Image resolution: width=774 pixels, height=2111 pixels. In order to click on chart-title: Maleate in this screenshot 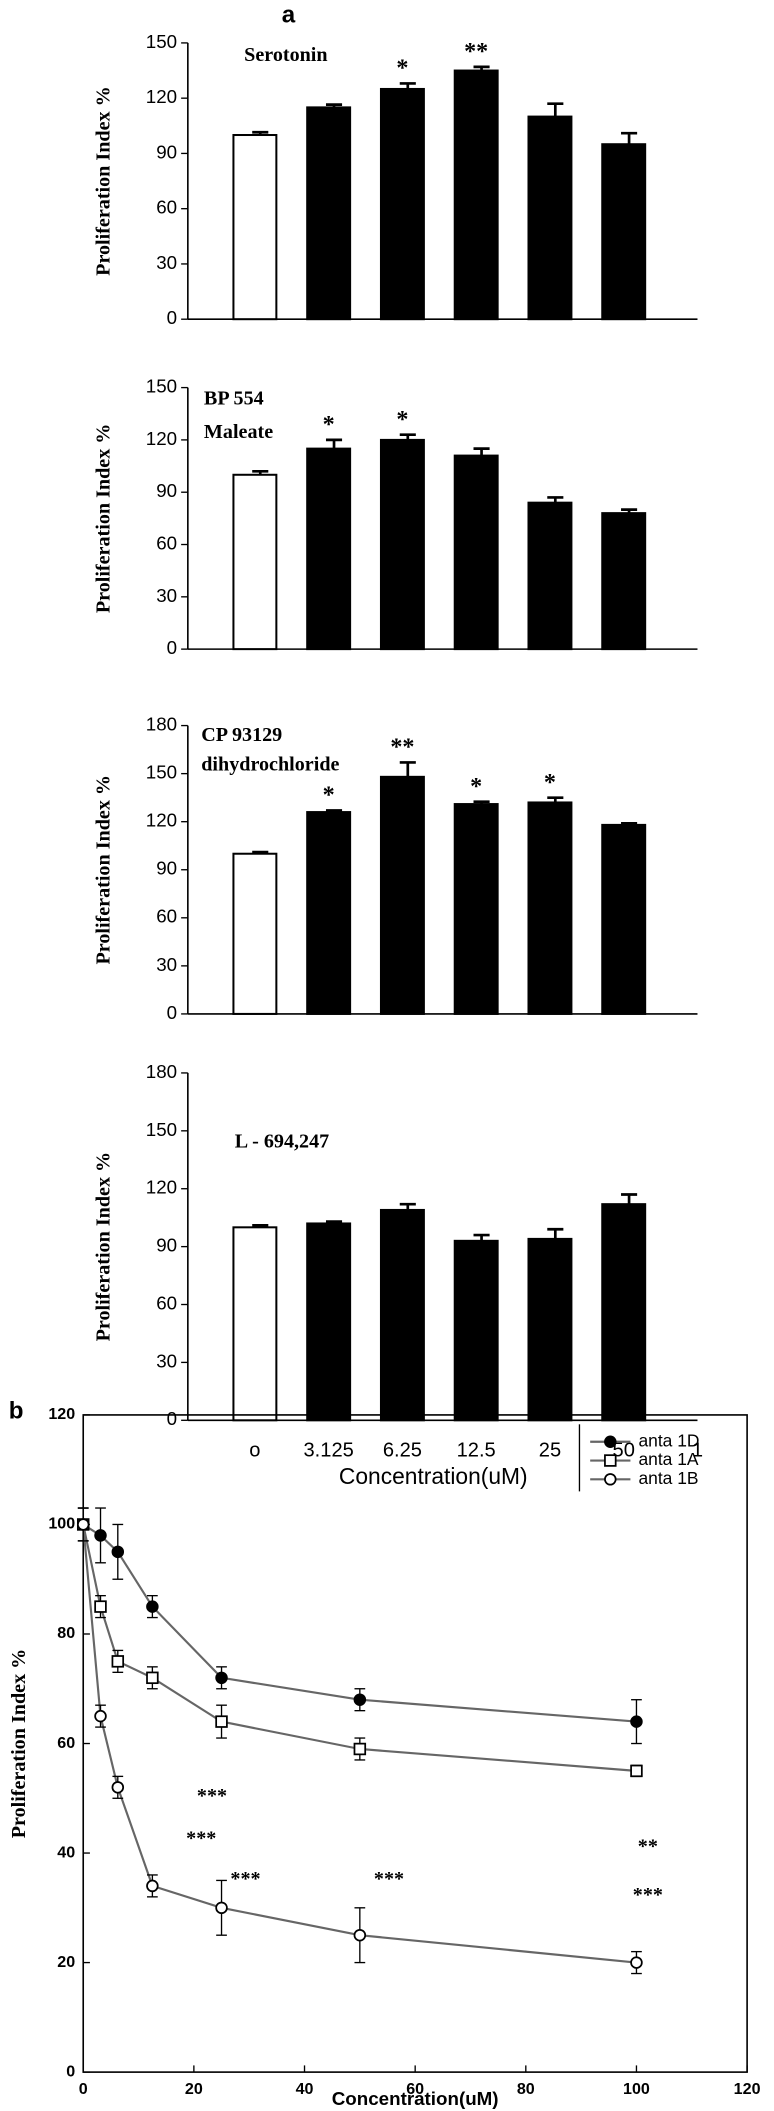, I will do `click(238, 432)`.